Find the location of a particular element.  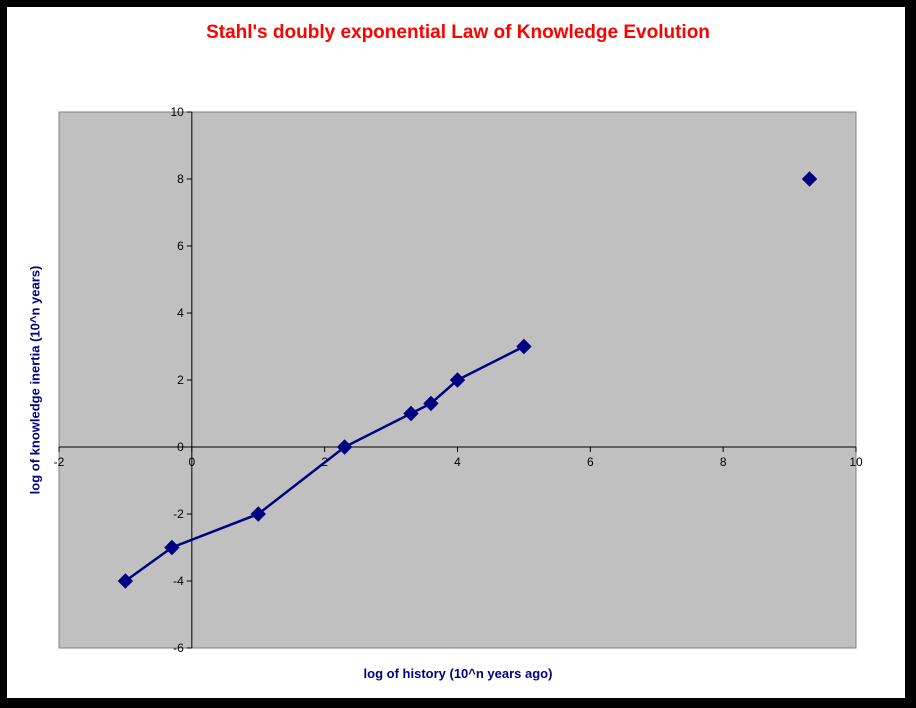

y-tick-label: 8 is located at coordinates (180, 179).